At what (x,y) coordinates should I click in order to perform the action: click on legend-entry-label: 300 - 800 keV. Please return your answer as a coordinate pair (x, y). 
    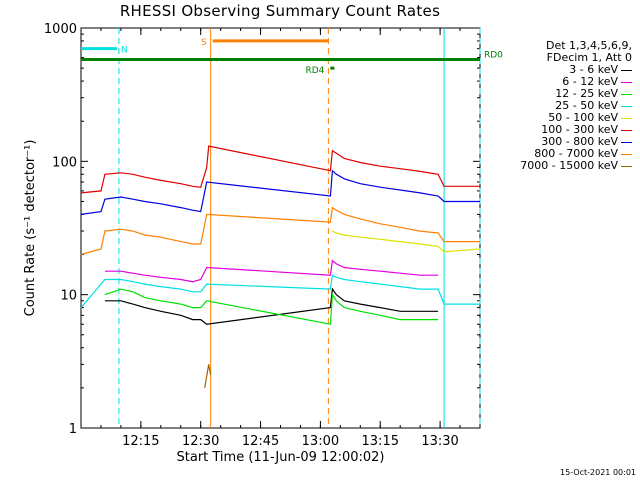
    Looking at the image, I should click on (579, 141).